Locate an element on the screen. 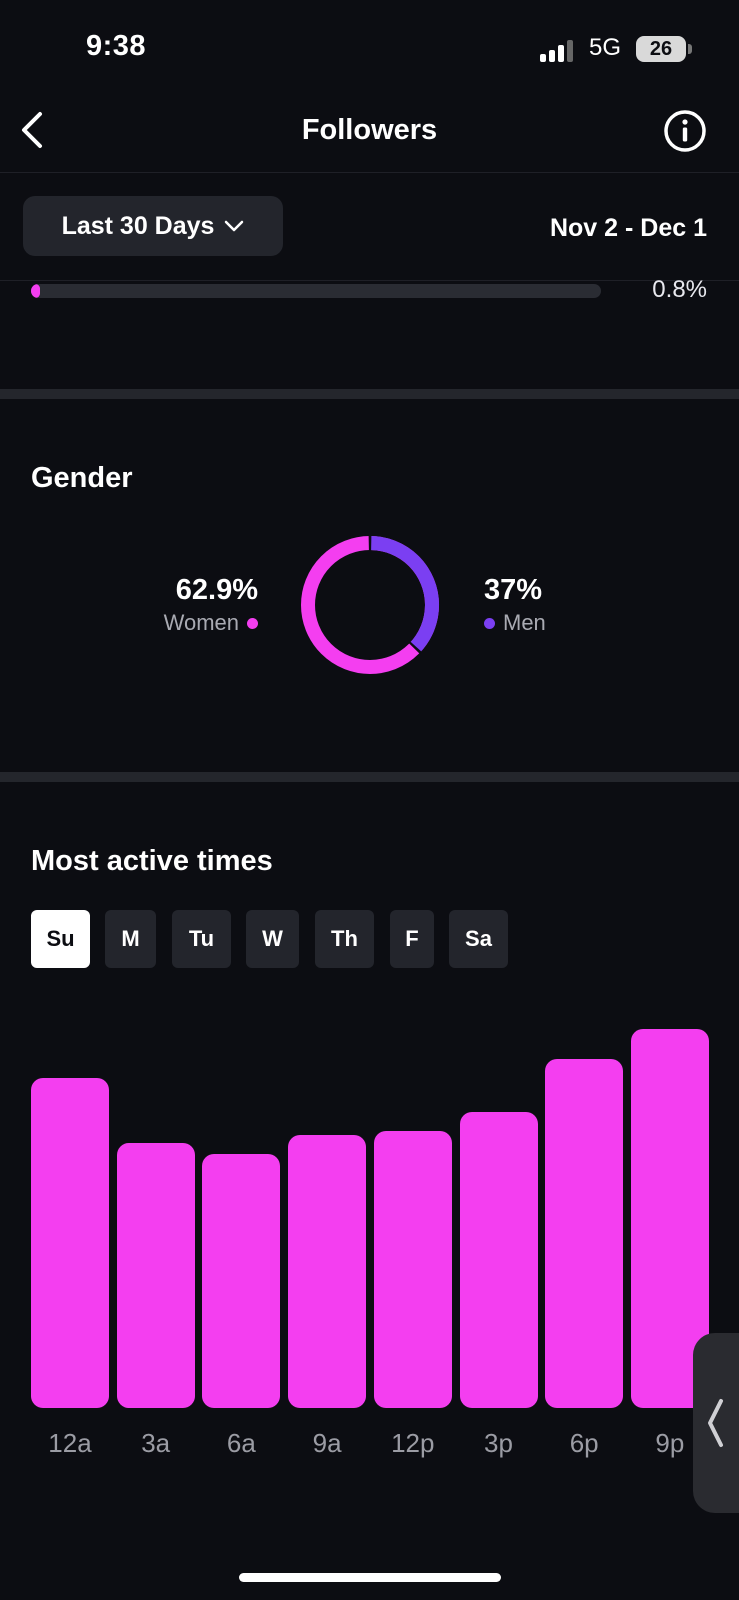 This screenshot has height=1600, width=739. women-percentage: 62.9% is located at coordinates (216, 590).